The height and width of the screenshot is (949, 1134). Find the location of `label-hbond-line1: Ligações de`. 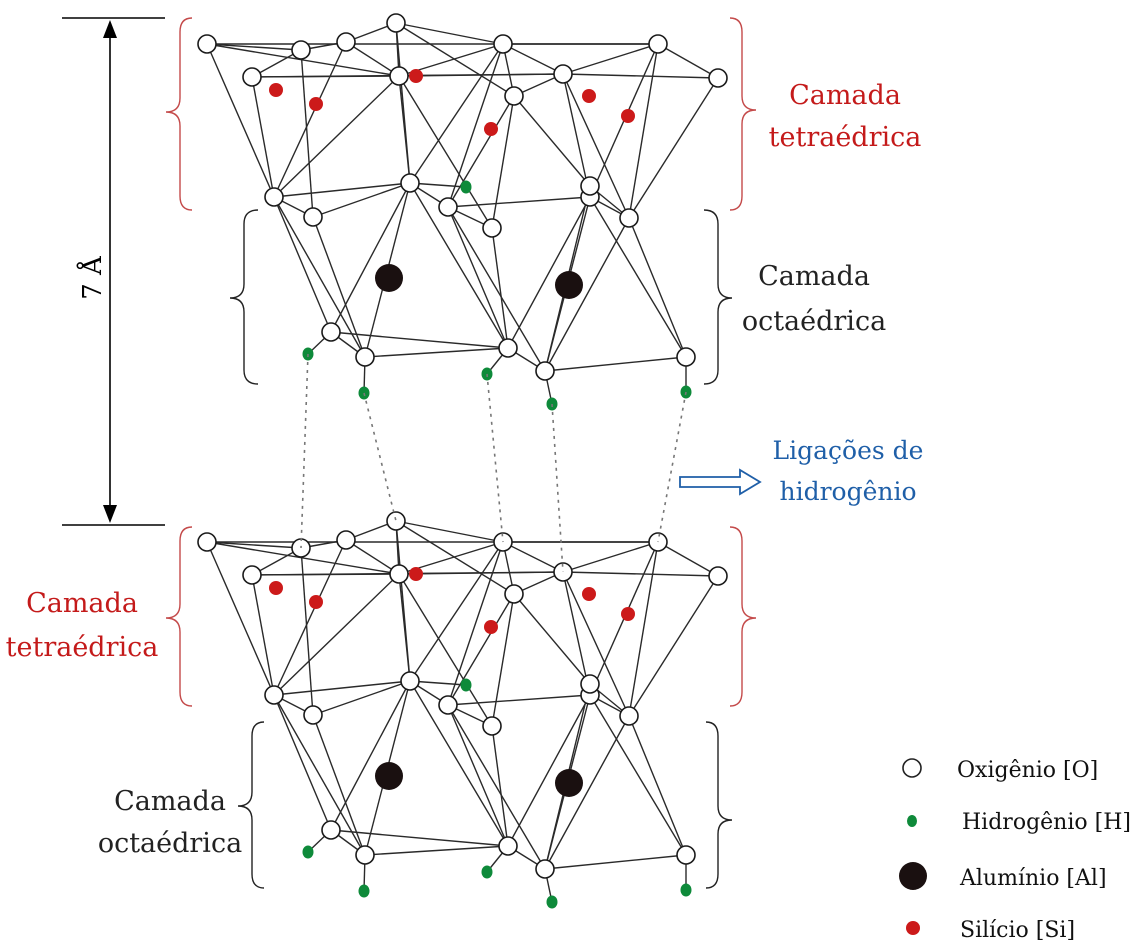

label-hbond-line1: Ligações de is located at coordinates (848, 450).